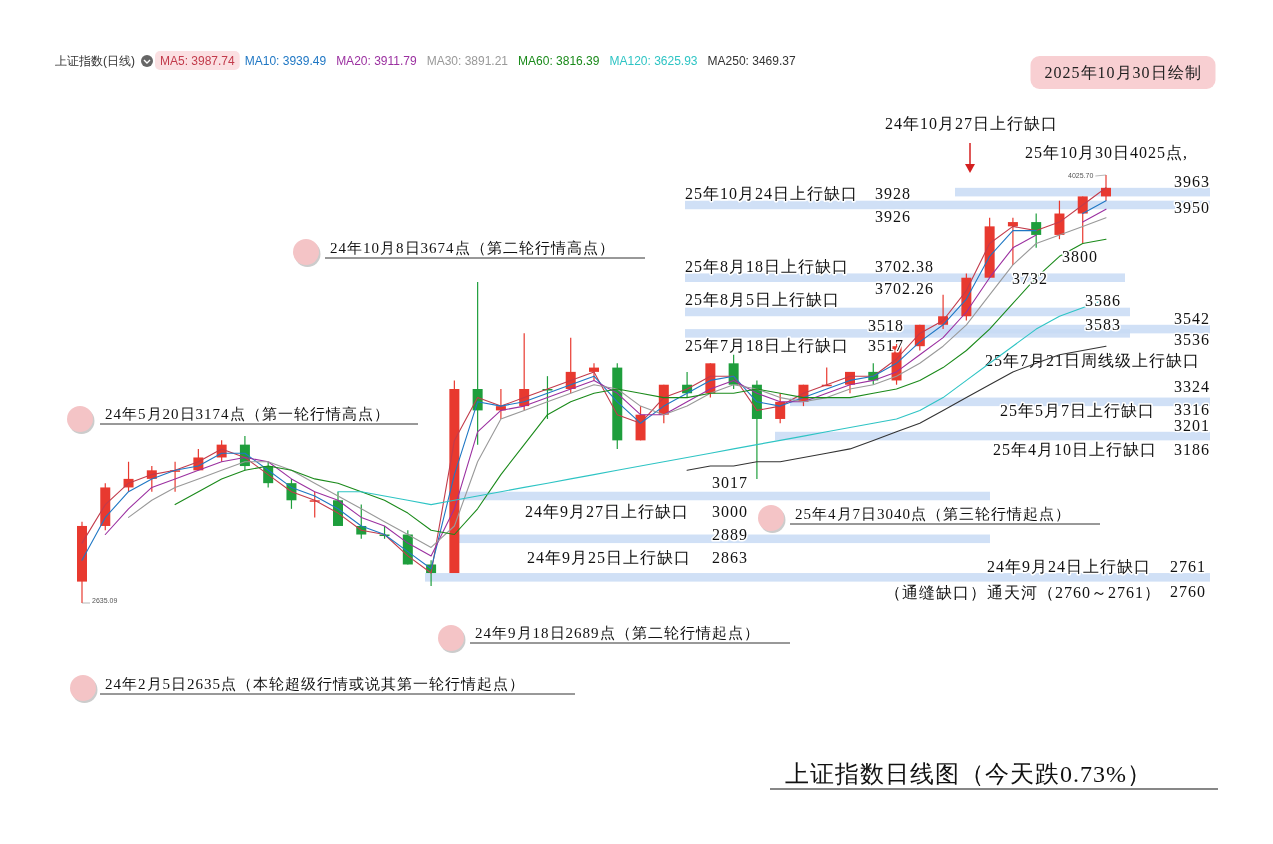  I want to click on annotation: 3702.26, so click(904, 288).